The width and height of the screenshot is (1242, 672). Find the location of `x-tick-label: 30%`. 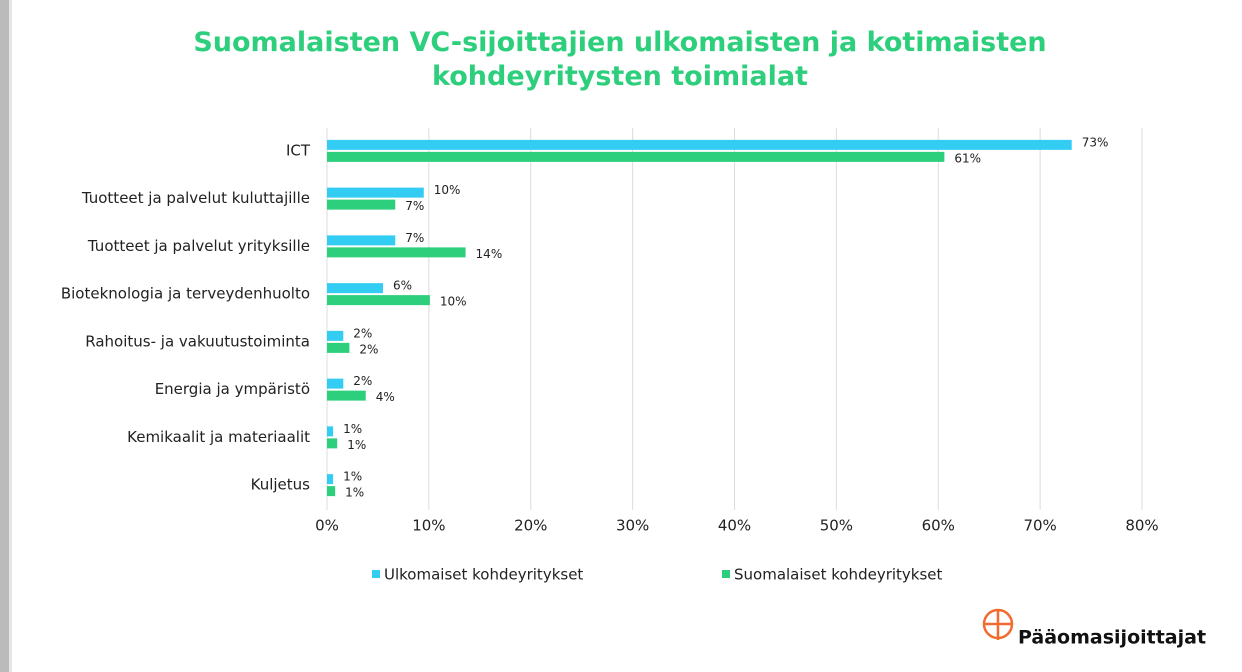

x-tick-label: 30% is located at coordinates (632, 526).